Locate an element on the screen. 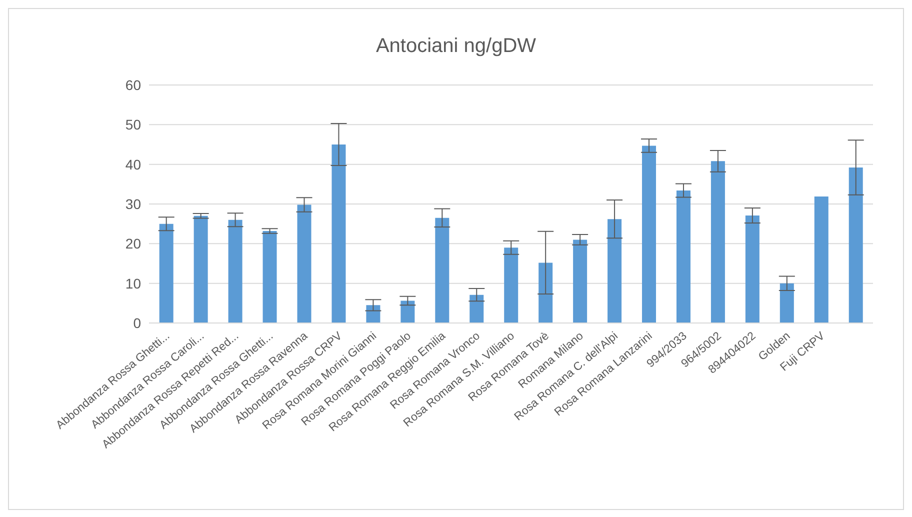  chart-title: Antociani ng/gDW is located at coordinates (456, 46).